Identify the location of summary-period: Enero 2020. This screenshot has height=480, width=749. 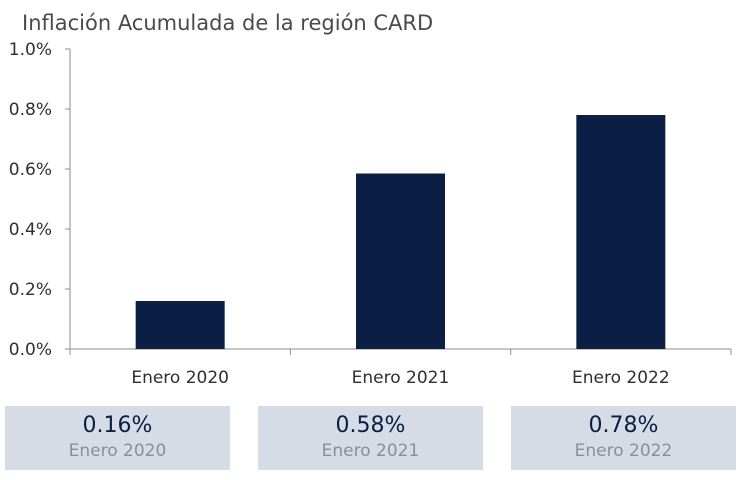
(117, 451).